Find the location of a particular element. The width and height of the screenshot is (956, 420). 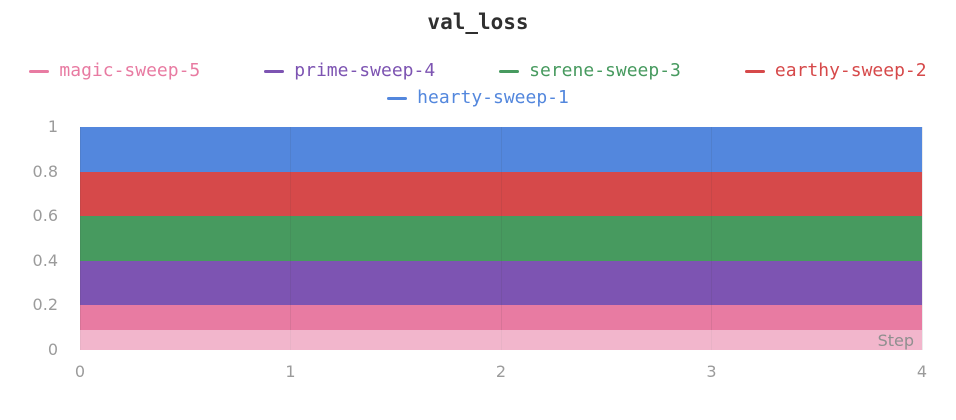

x-tick-label: 2 is located at coordinates (501, 371).